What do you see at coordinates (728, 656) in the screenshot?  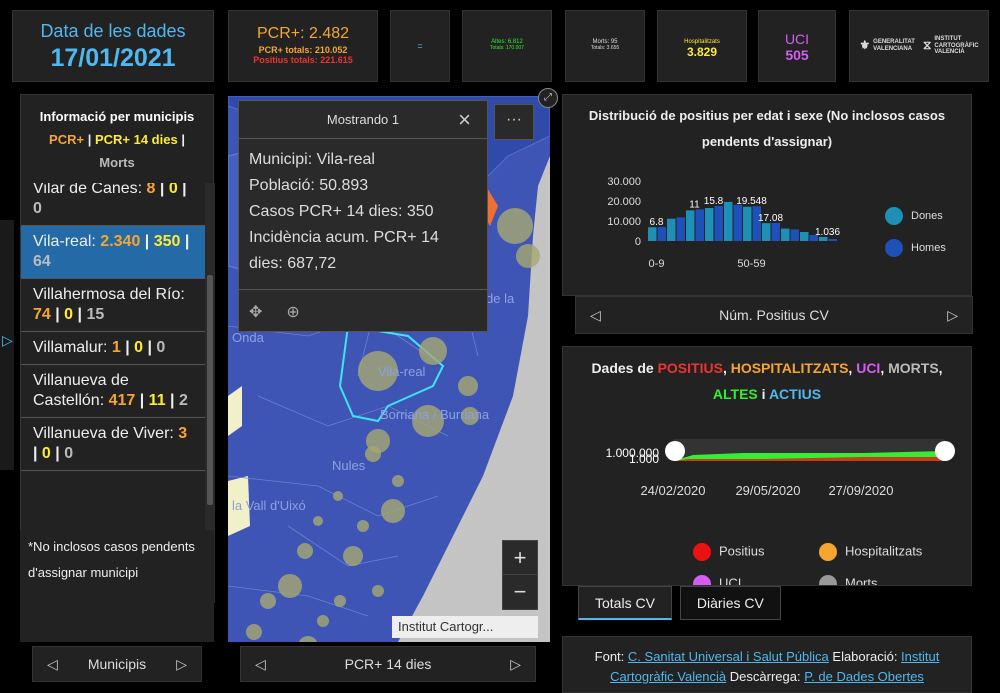 I see `link-sanitat: C. Sanitat Universal i Salut Pública` at bounding box center [728, 656].